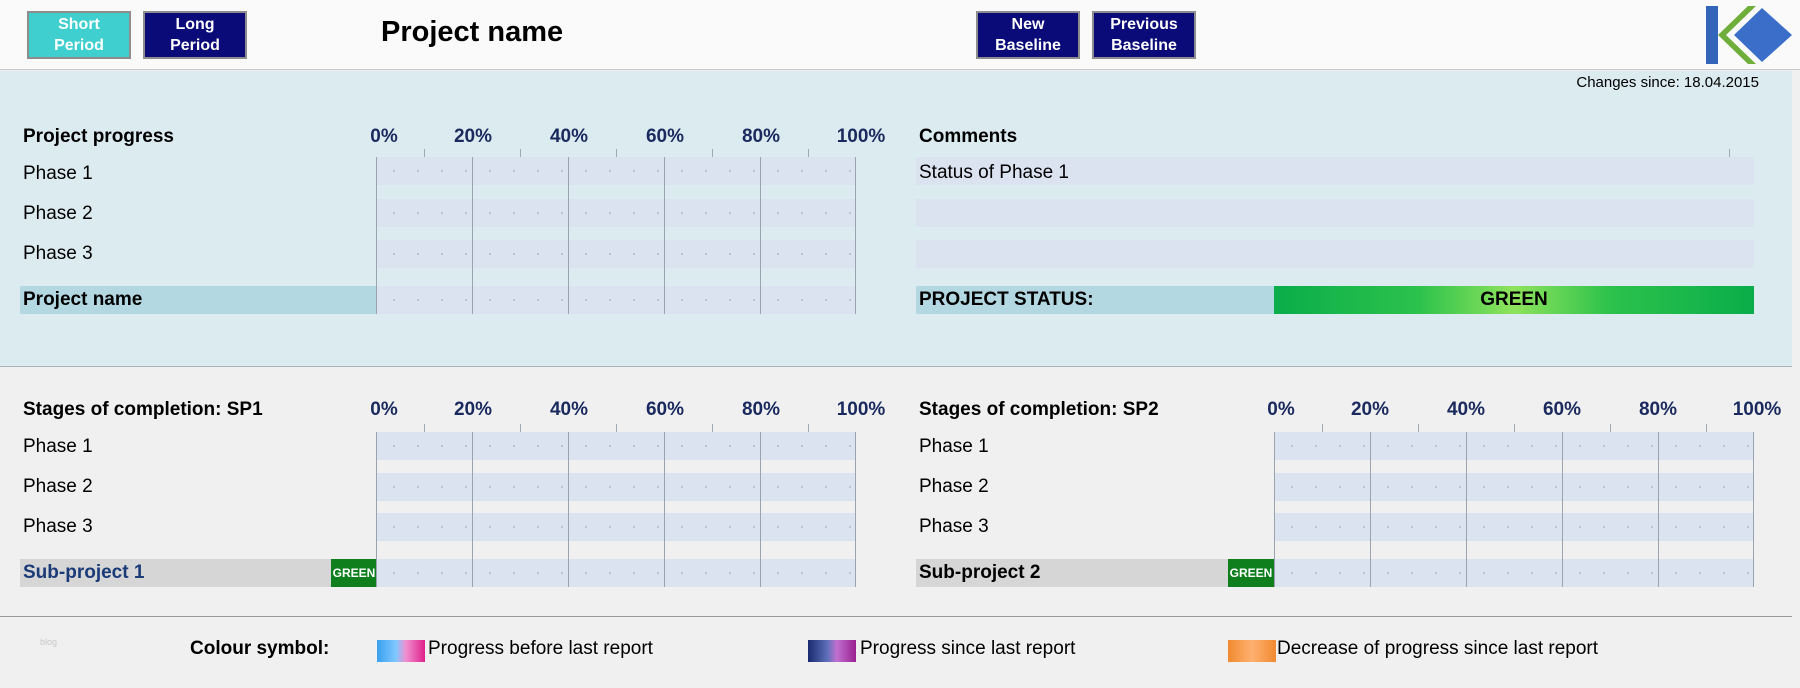 Image resolution: width=1800 pixels, height=688 pixels. I want to click on sub-project-2-track, so click(1514, 573).